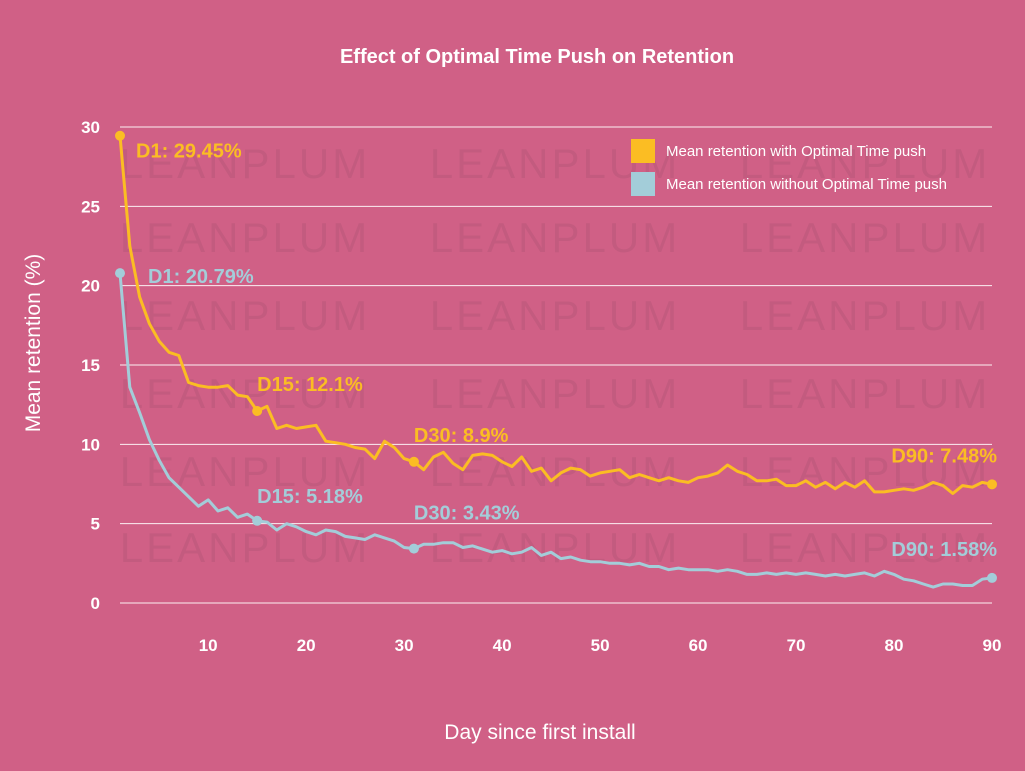 The height and width of the screenshot is (771, 1025). Describe the element at coordinates (698, 645) in the screenshot. I see `x-tick-60: 60` at that location.